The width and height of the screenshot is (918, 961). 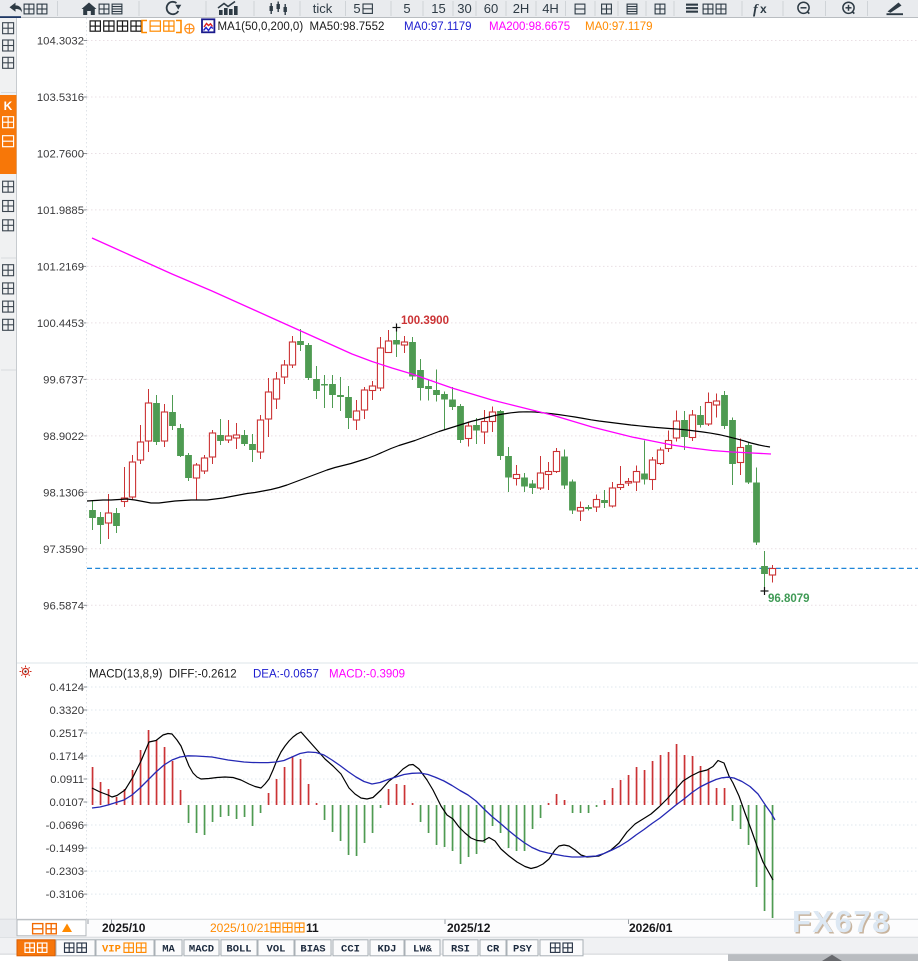 I want to click on svg-text: 98.9022, so click(x=63, y=437).